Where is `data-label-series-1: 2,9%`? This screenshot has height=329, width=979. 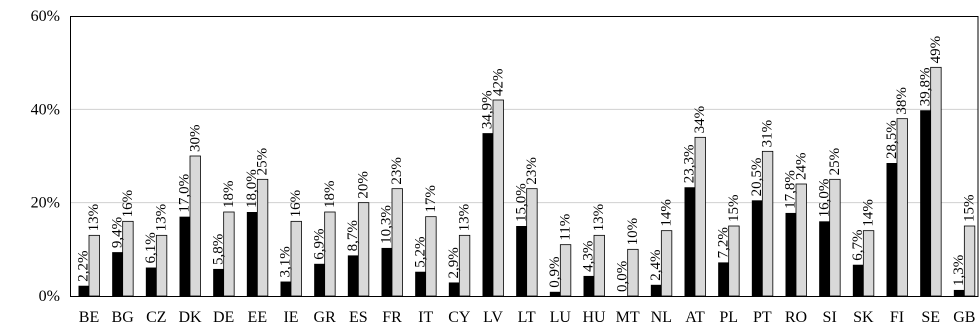 data-label-series-1: 2,9% is located at coordinates (454, 262).